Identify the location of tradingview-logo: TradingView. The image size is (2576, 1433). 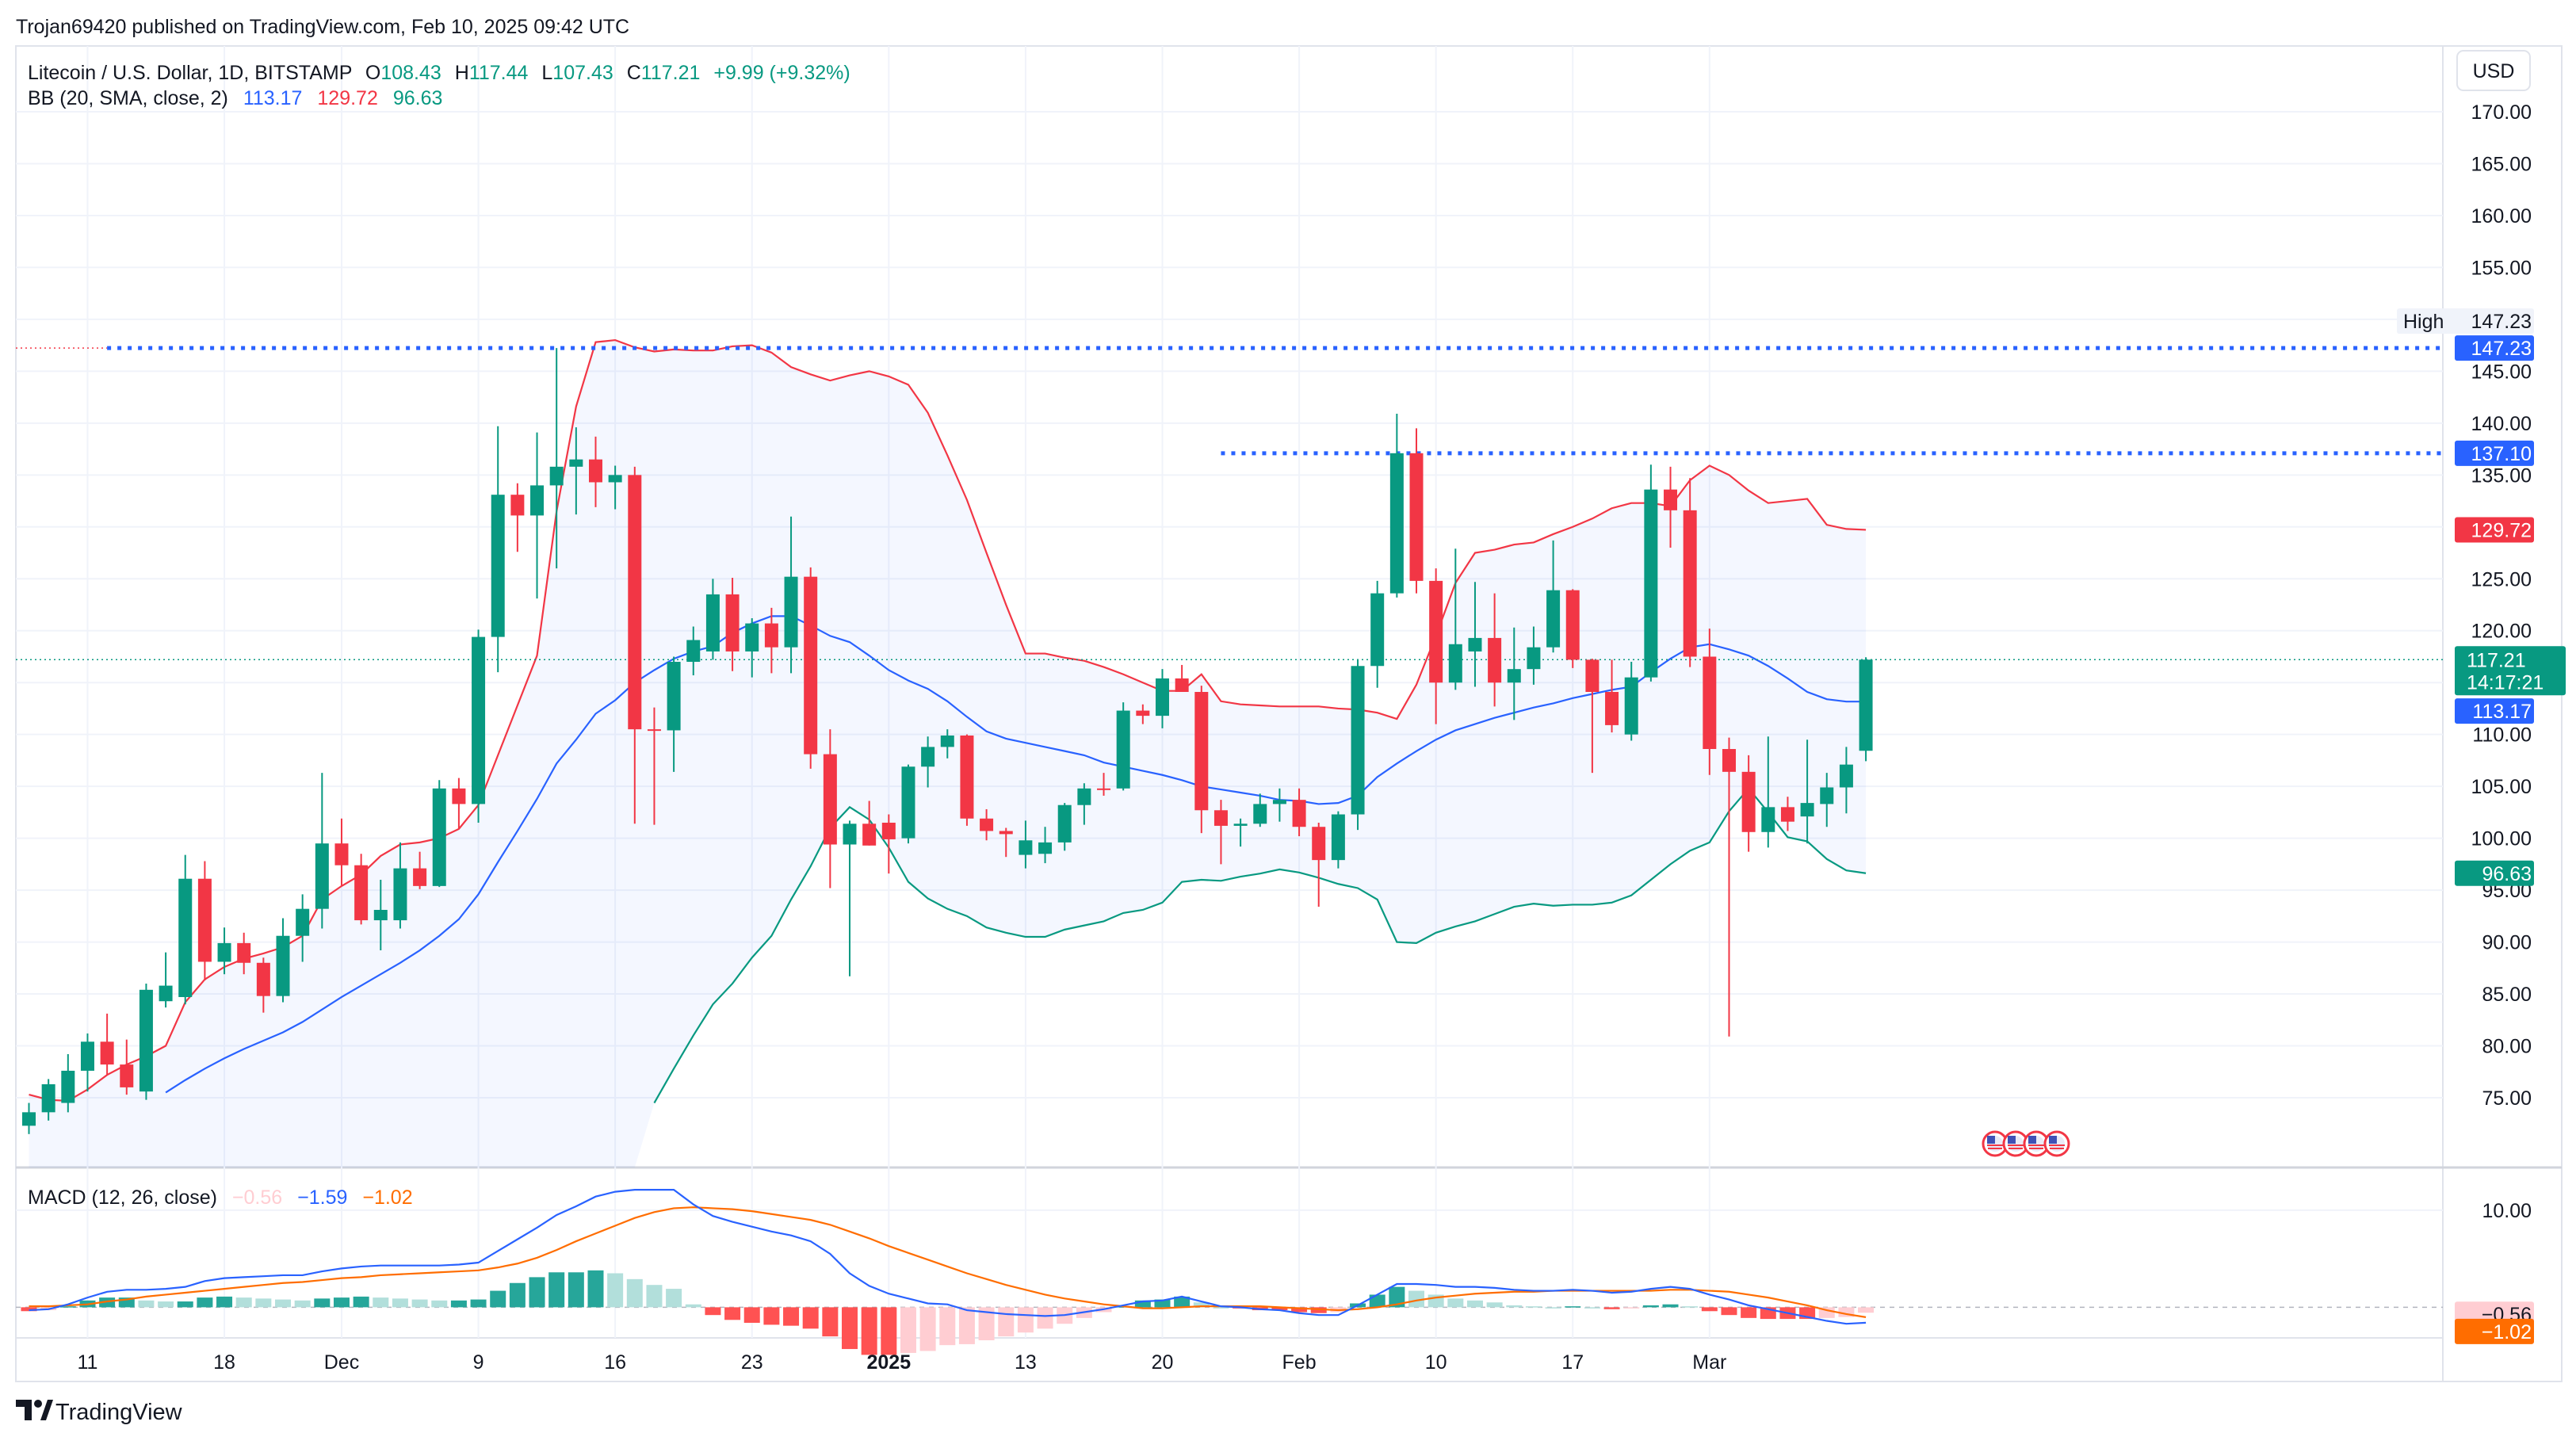
(99, 1412).